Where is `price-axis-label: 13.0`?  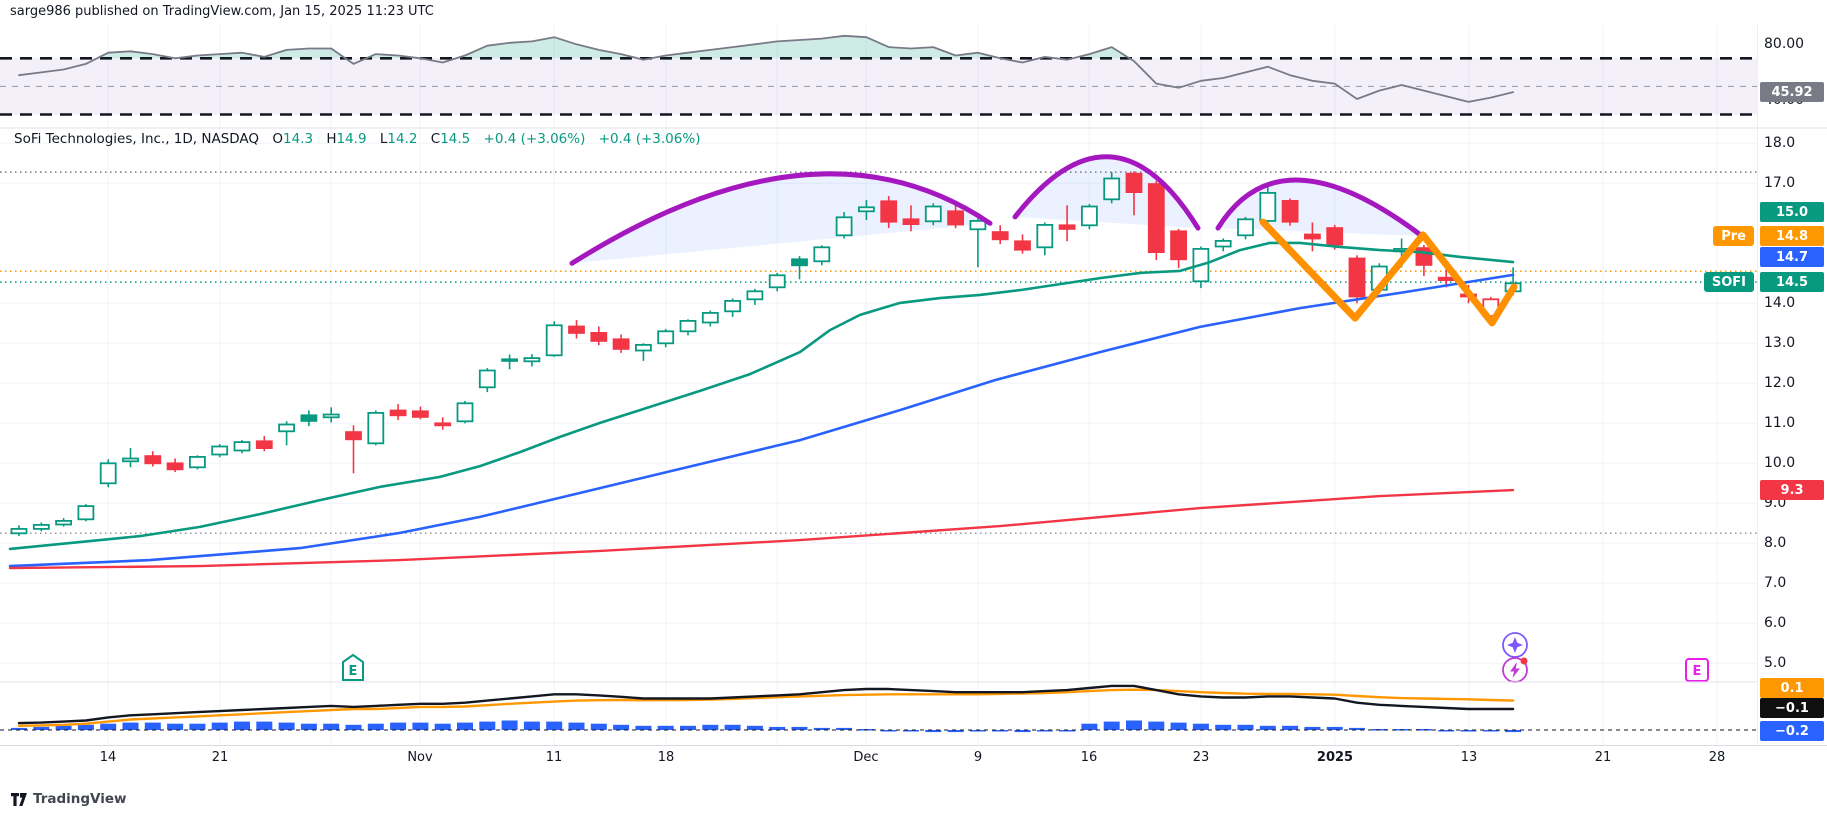 price-axis-label: 13.0 is located at coordinates (1780, 343).